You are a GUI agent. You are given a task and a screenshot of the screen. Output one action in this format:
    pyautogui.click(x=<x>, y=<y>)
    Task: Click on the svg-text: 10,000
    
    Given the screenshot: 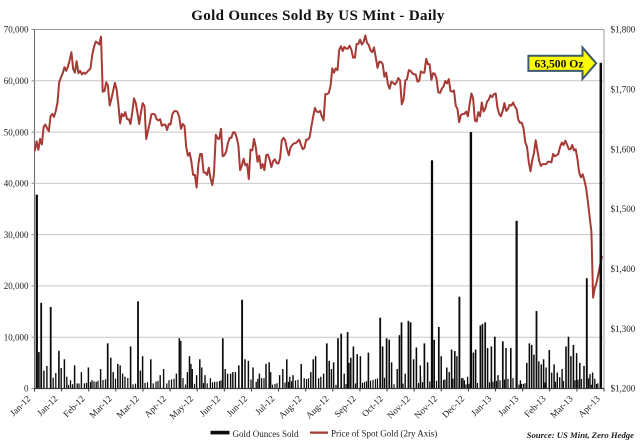 What is the action you would take?
    pyautogui.click(x=16, y=337)
    